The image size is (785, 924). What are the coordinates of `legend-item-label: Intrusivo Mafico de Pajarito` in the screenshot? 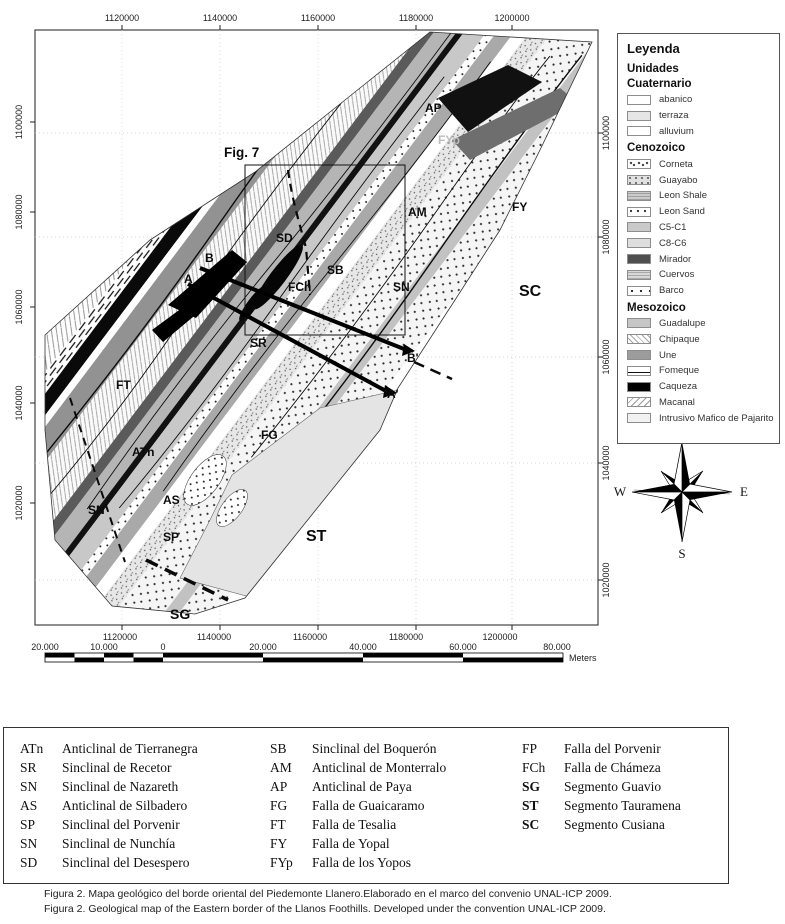 It's located at (716, 418).